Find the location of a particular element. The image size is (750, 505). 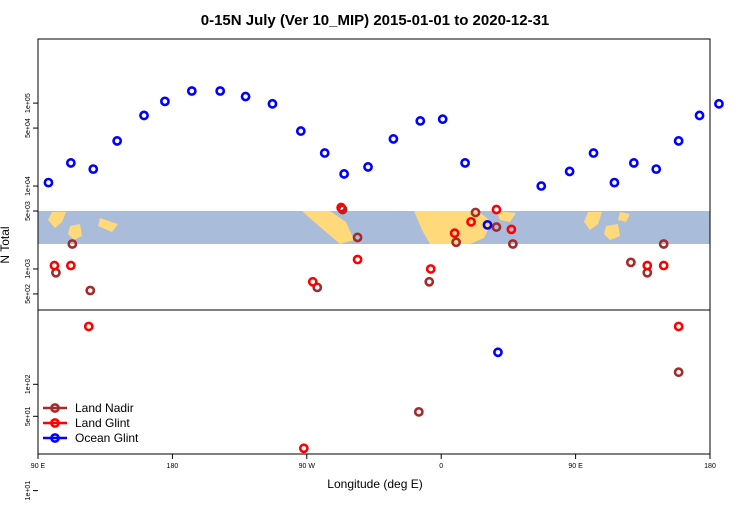

legend-label: Land Glint is located at coordinates (102, 423).